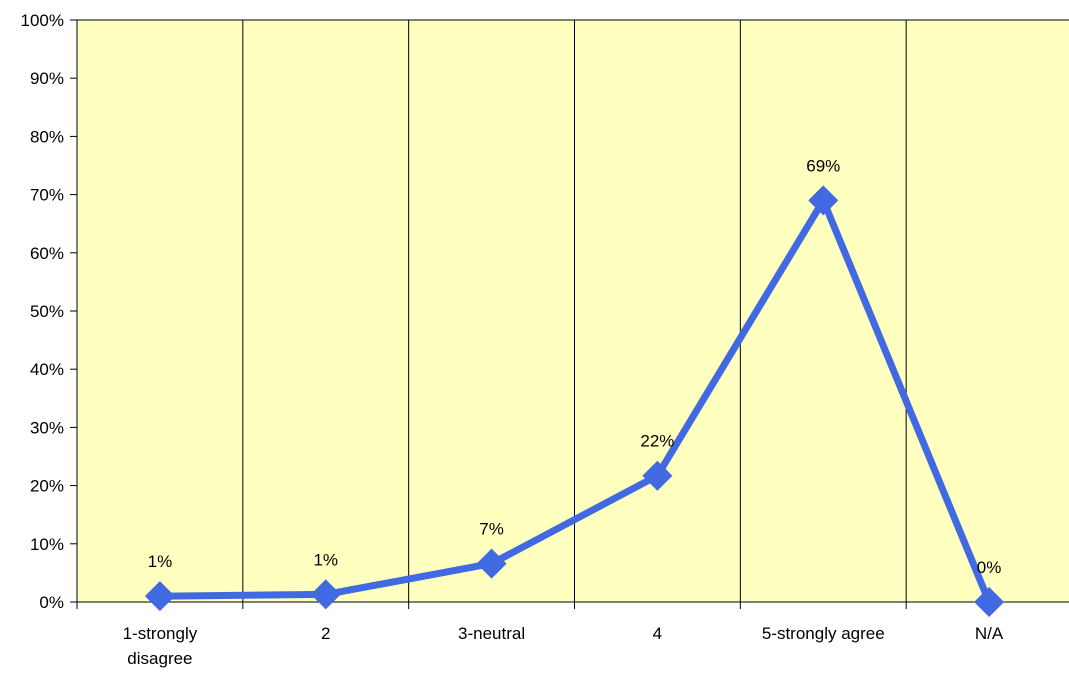  I want to click on y-tick-label: 10%, so click(47, 544).